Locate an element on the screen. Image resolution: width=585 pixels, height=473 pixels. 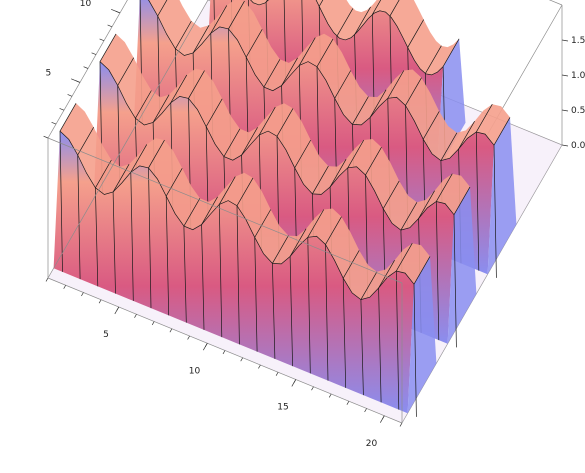
ridge-top is located at coordinates (355, 37).